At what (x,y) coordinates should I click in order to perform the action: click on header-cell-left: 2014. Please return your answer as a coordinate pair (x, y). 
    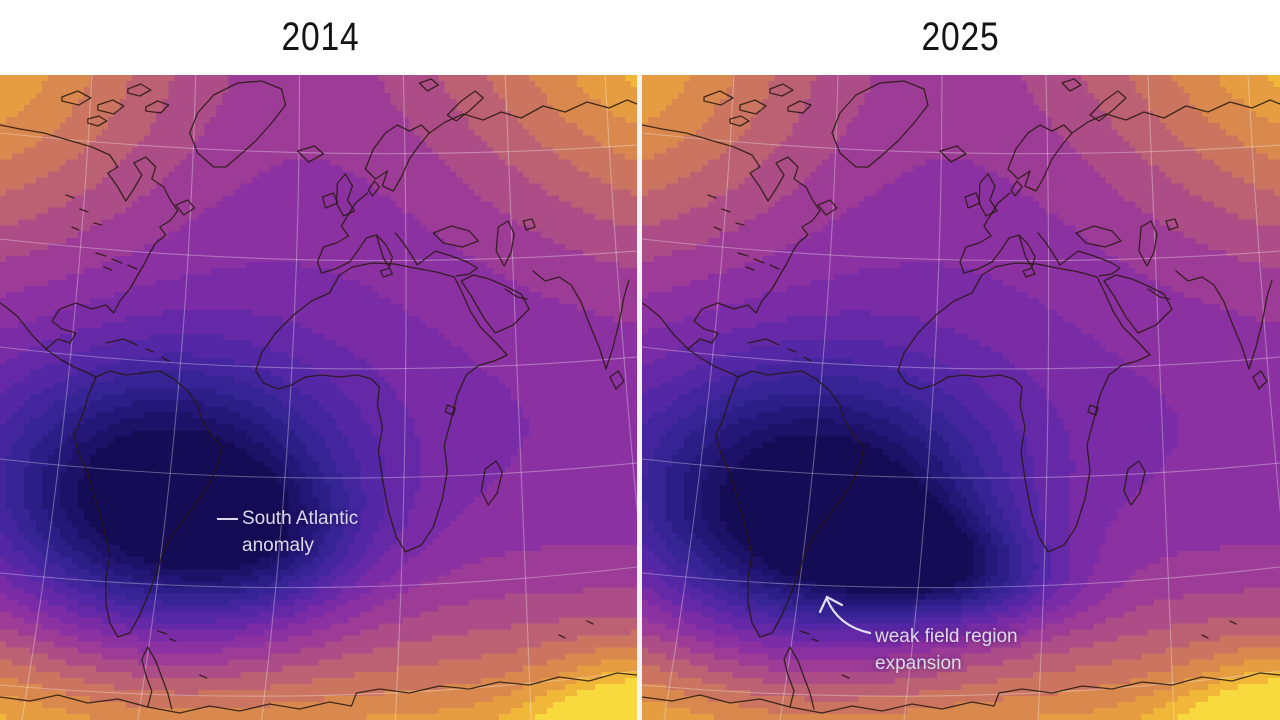
    Looking at the image, I should click on (320, 37).